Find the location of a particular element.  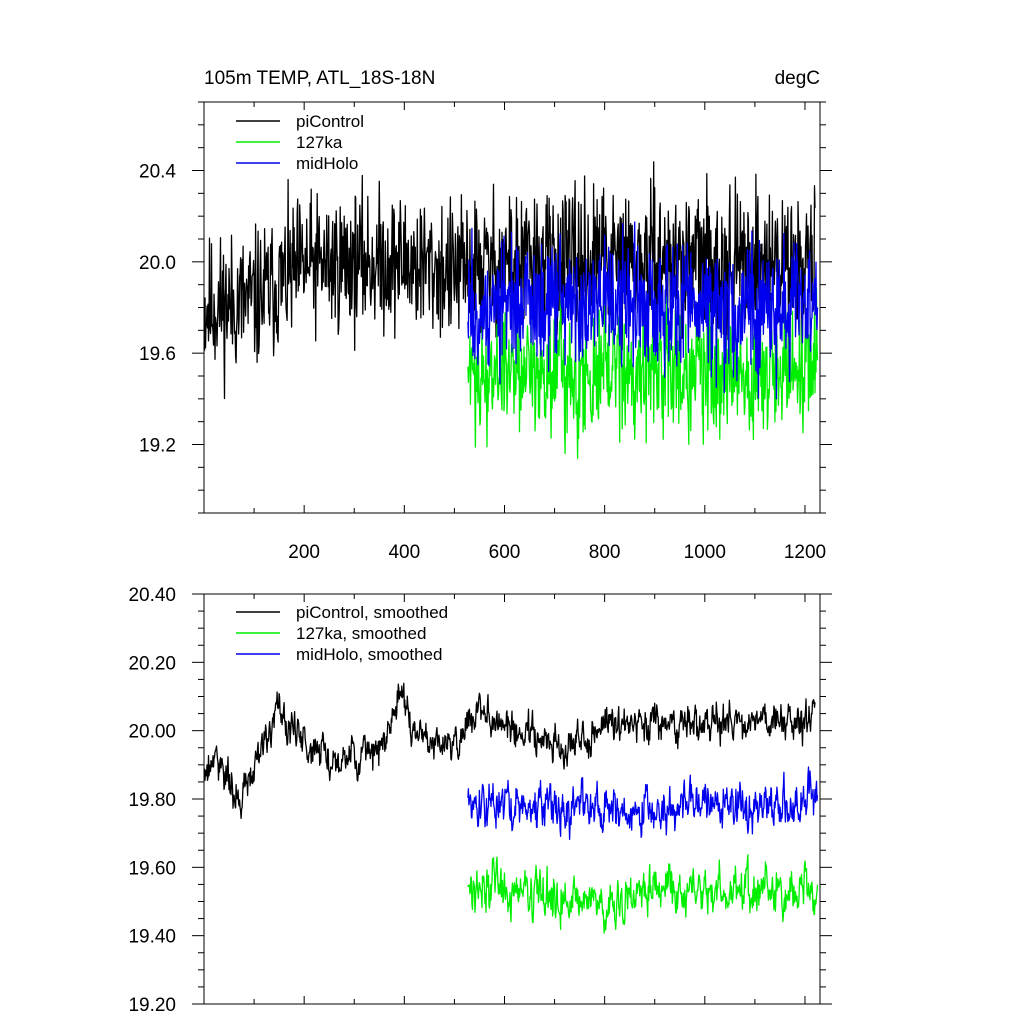

x-tick-label: 200 is located at coordinates (304, 552).